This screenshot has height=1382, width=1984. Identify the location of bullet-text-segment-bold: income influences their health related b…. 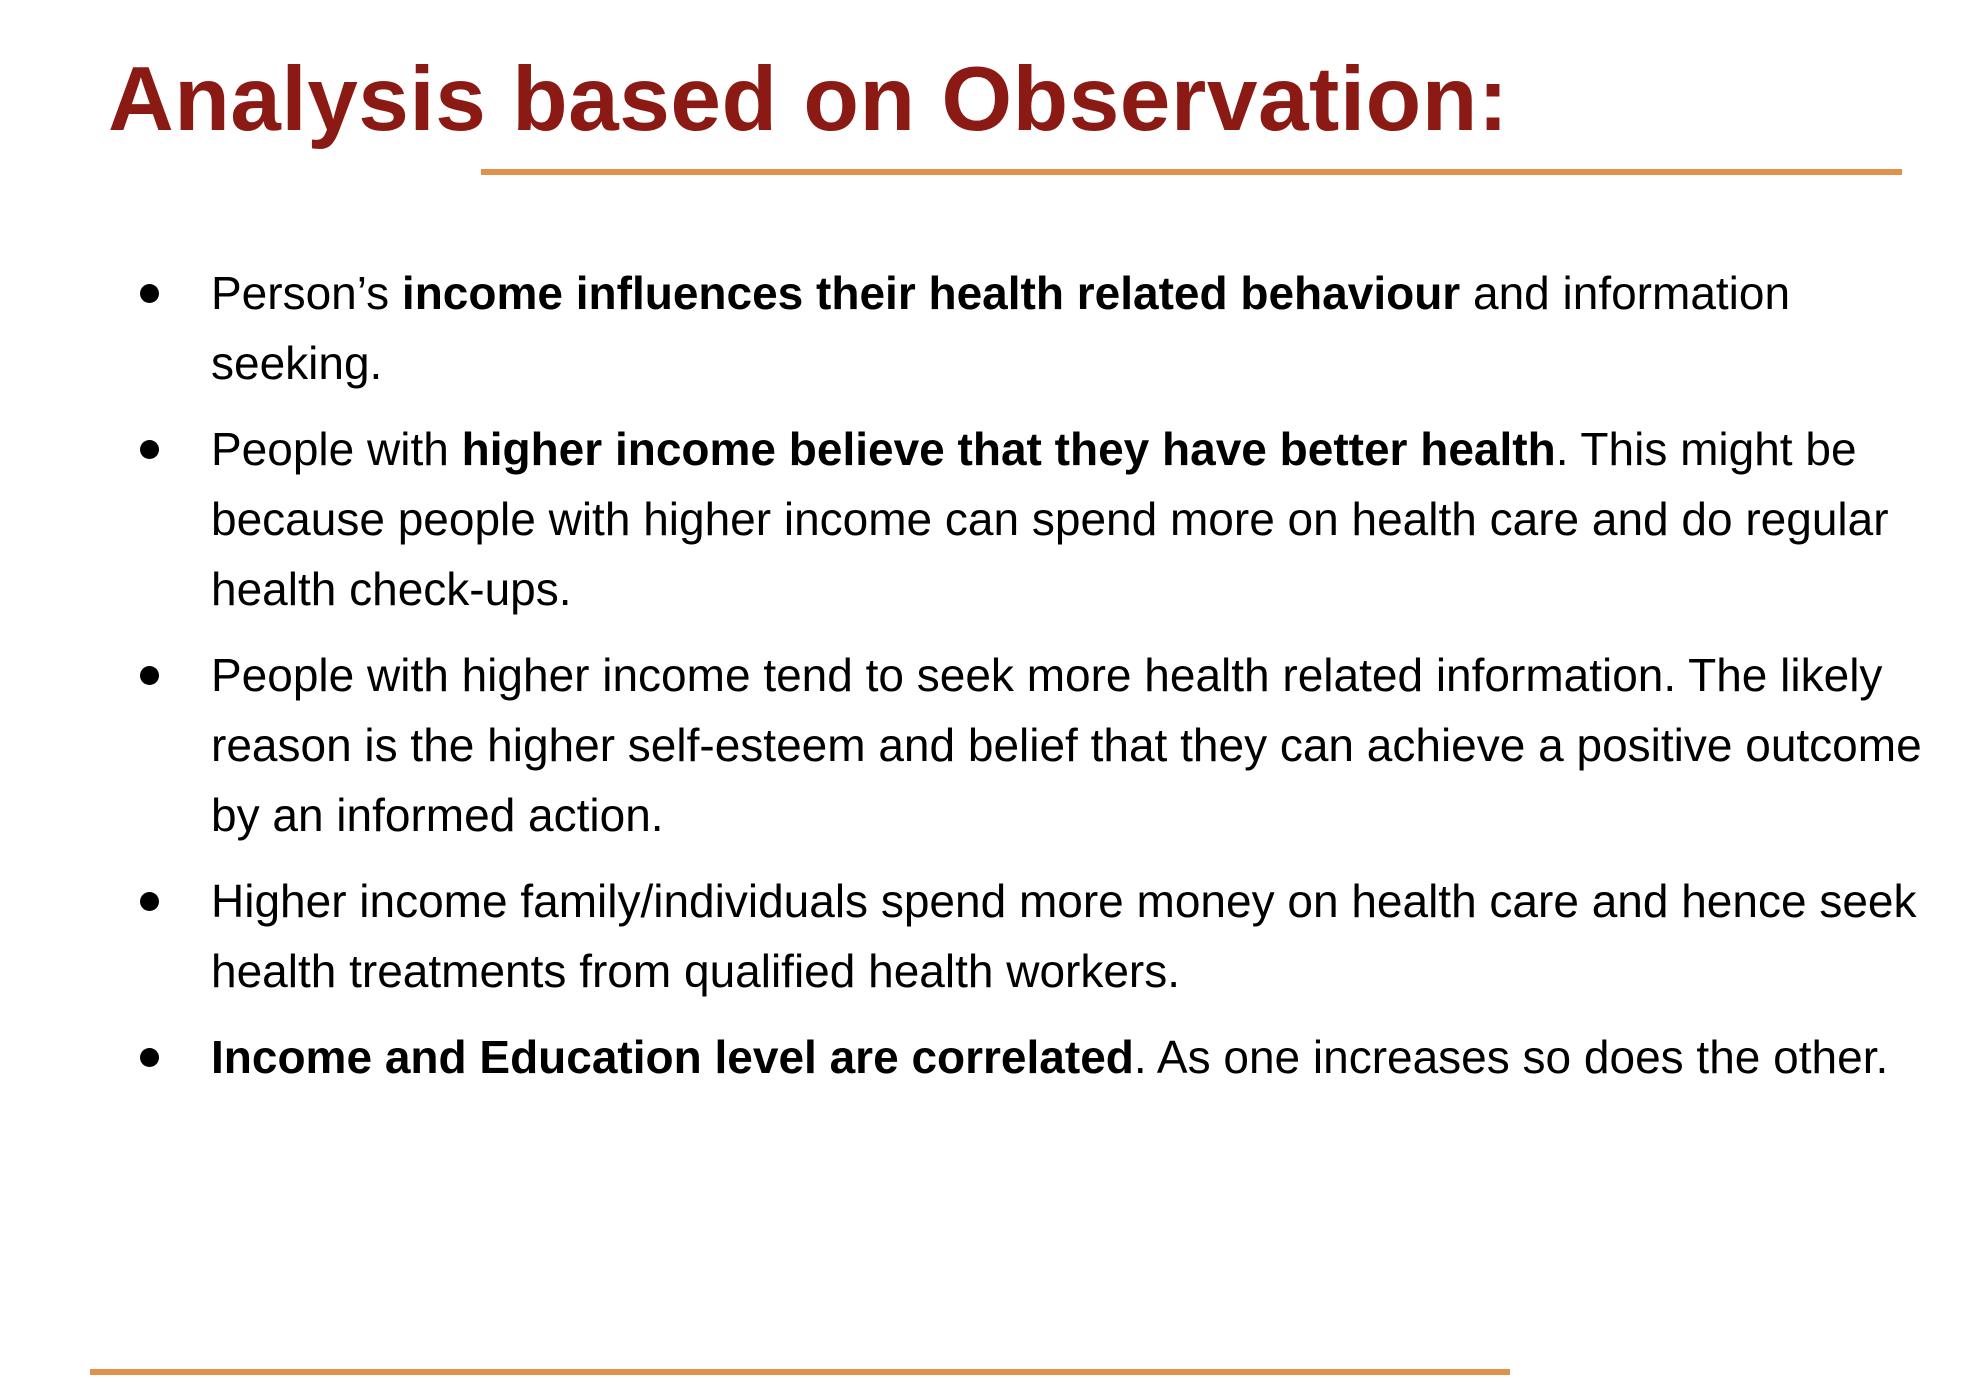
(931, 293).